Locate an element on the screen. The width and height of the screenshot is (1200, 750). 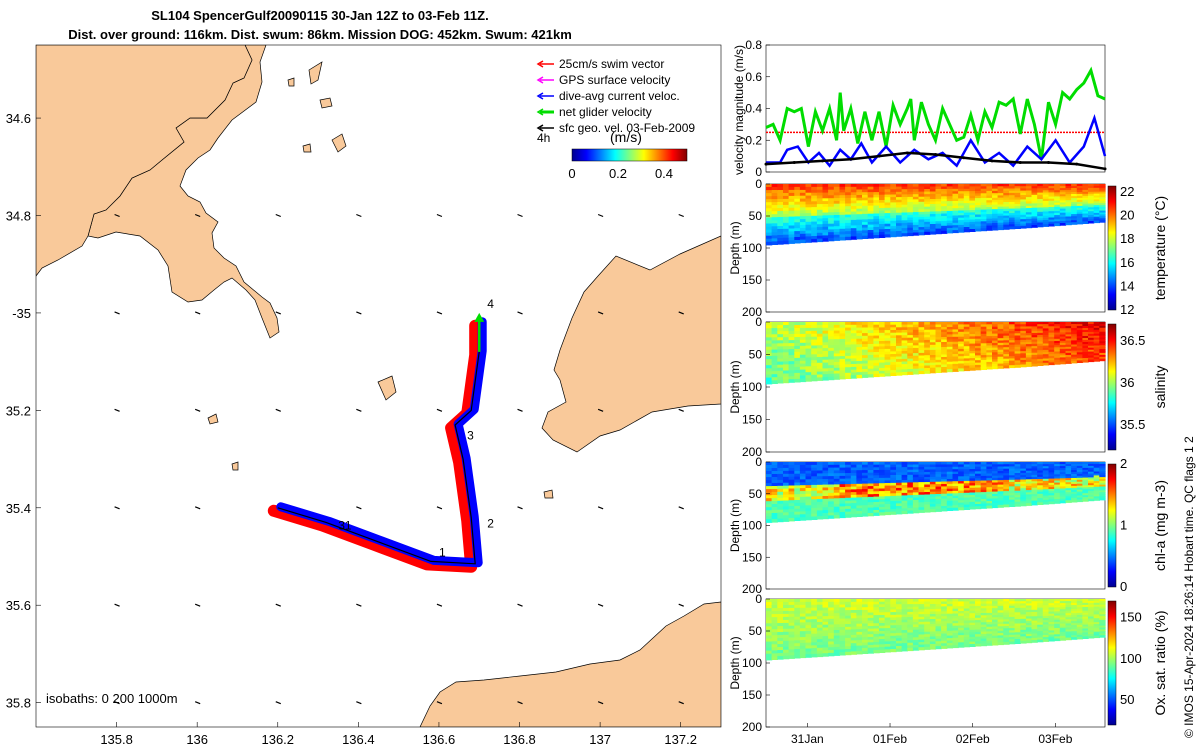
section-y-tick-label: 200 is located at coordinates (752, 452).